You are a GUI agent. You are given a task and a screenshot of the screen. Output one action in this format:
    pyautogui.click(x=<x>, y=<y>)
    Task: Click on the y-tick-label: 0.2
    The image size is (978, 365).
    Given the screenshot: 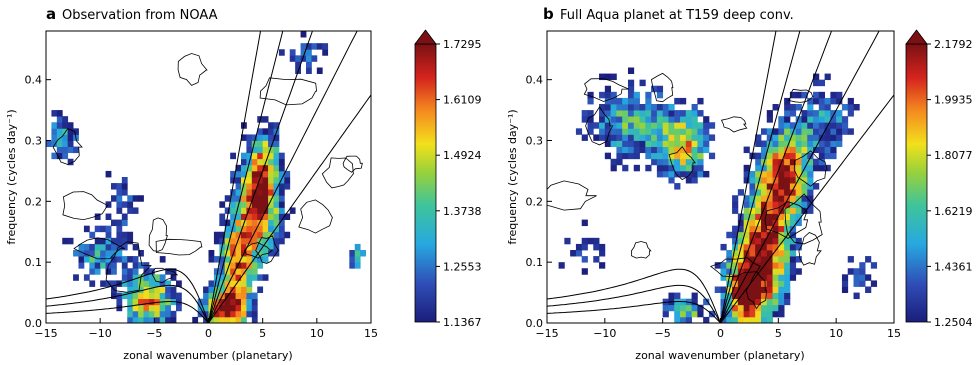 What is the action you would take?
    pyautogui.click(x=535, y=201)
    